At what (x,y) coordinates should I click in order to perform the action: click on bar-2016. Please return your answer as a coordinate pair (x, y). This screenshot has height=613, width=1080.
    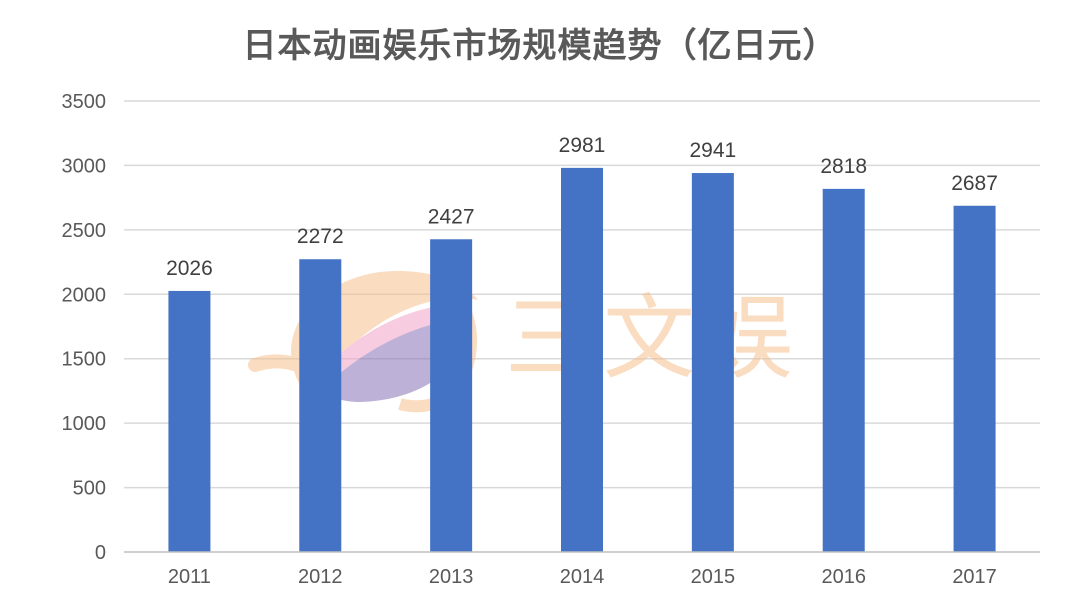
    Looking at the image, I should click on (843, 370).